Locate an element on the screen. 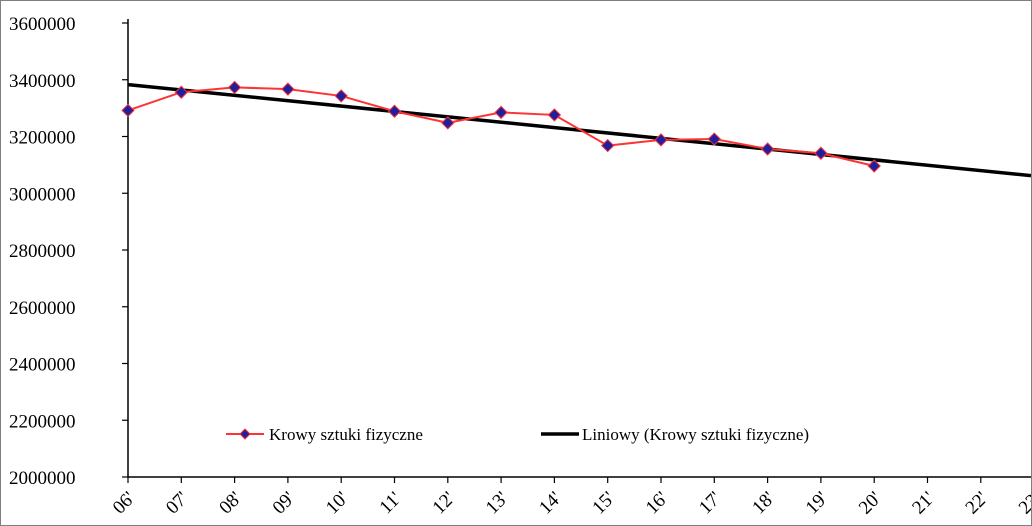 The image size is (1032, 526). x-tick-label: 08' is located at coordinates (230, 503).